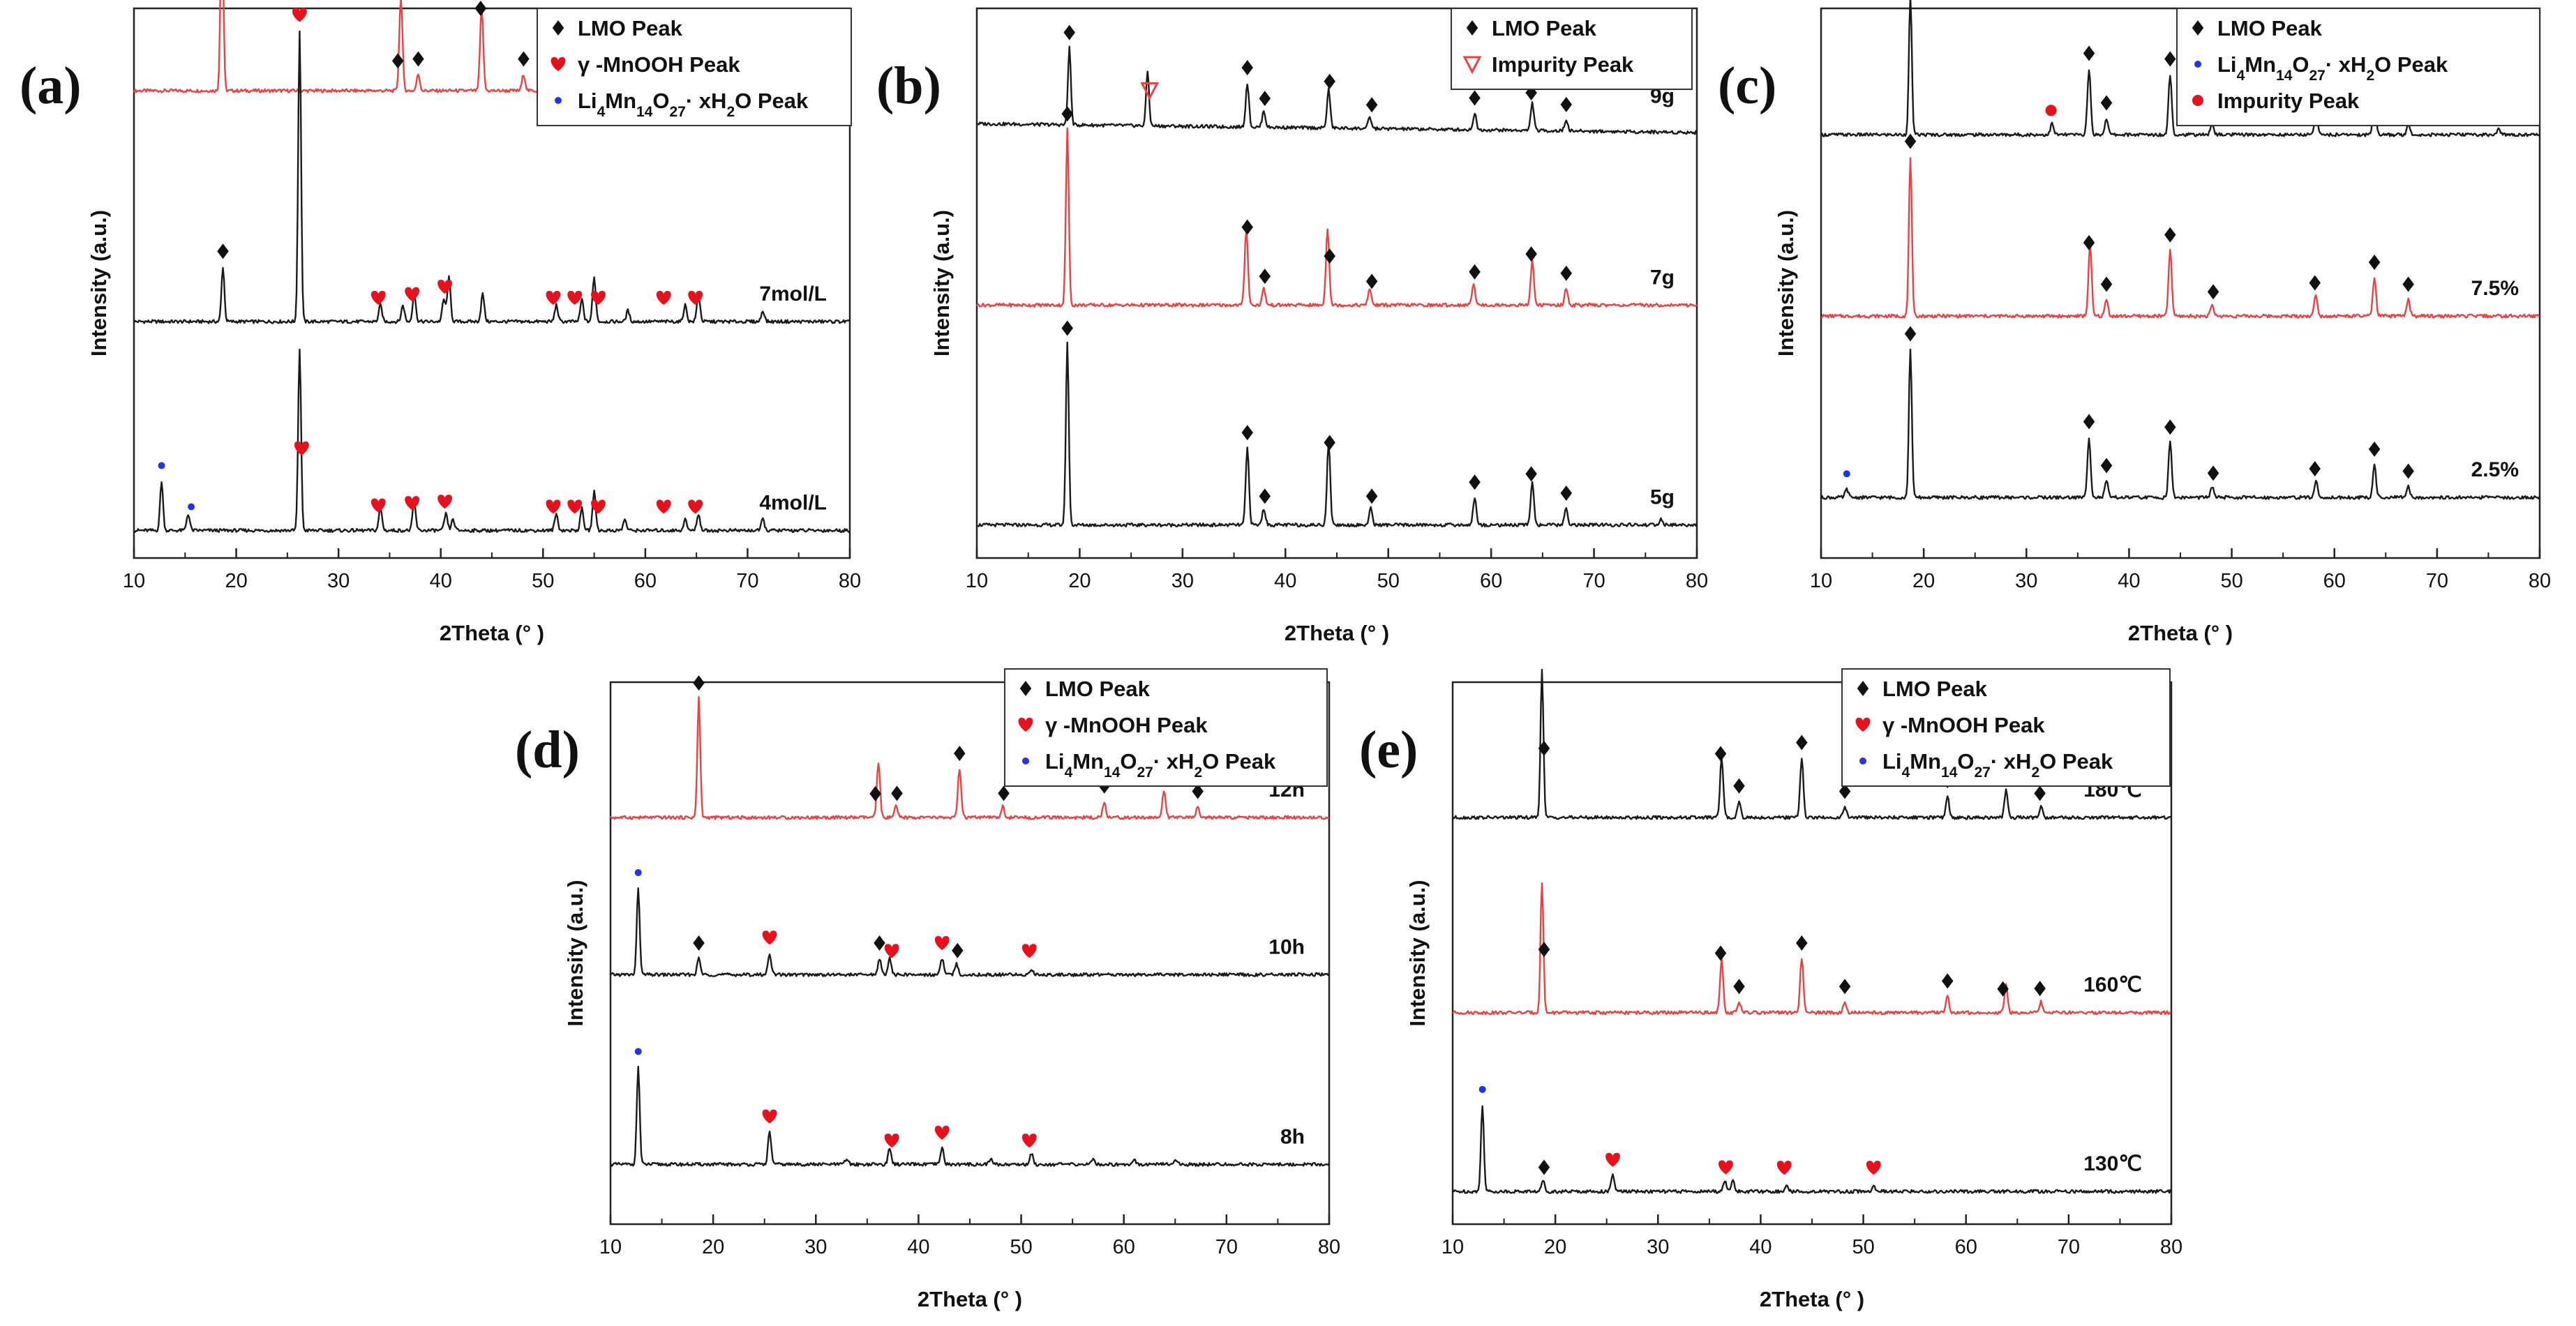  Describe the element at coordinates (1336, 218) in the screenshot. I see `series-line-7g` at that location.